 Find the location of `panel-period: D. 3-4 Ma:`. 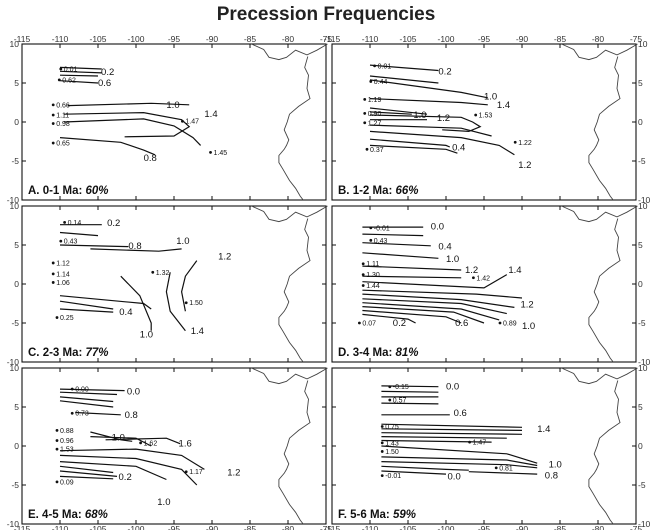

panel-period: D. 3-4 Ma: is located at coordinates (367, 353).